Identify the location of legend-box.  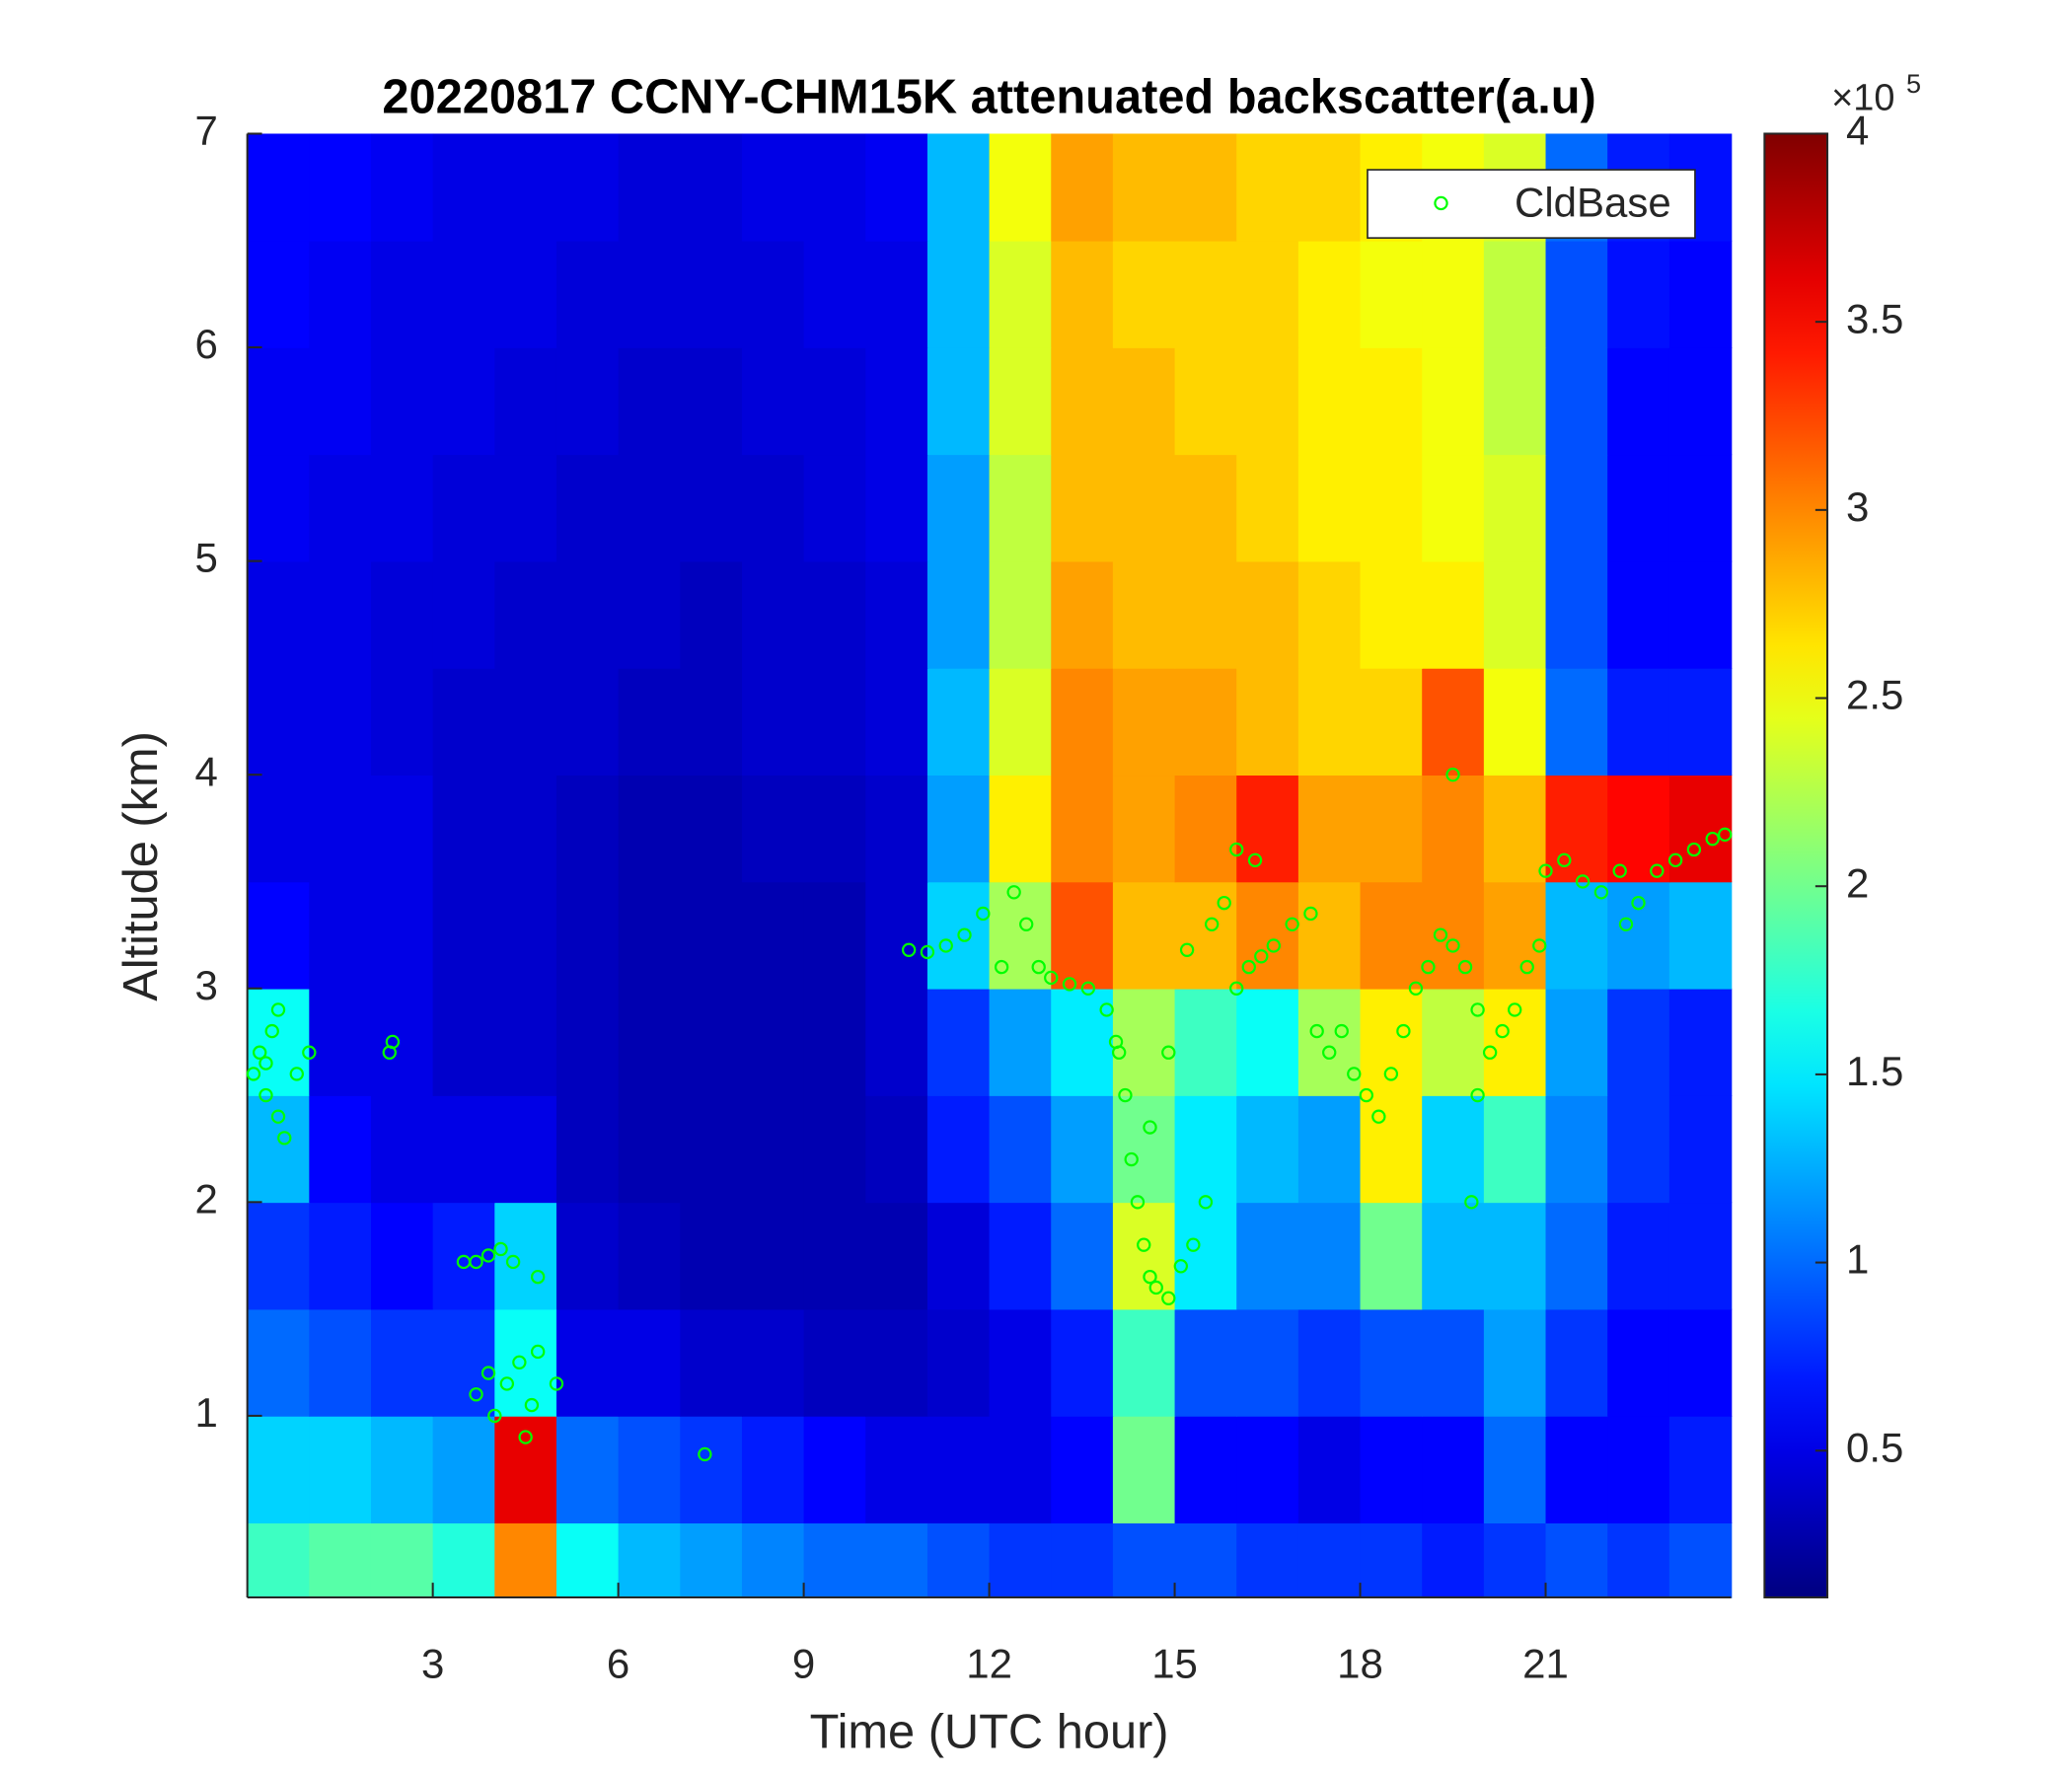
(1532, 204).